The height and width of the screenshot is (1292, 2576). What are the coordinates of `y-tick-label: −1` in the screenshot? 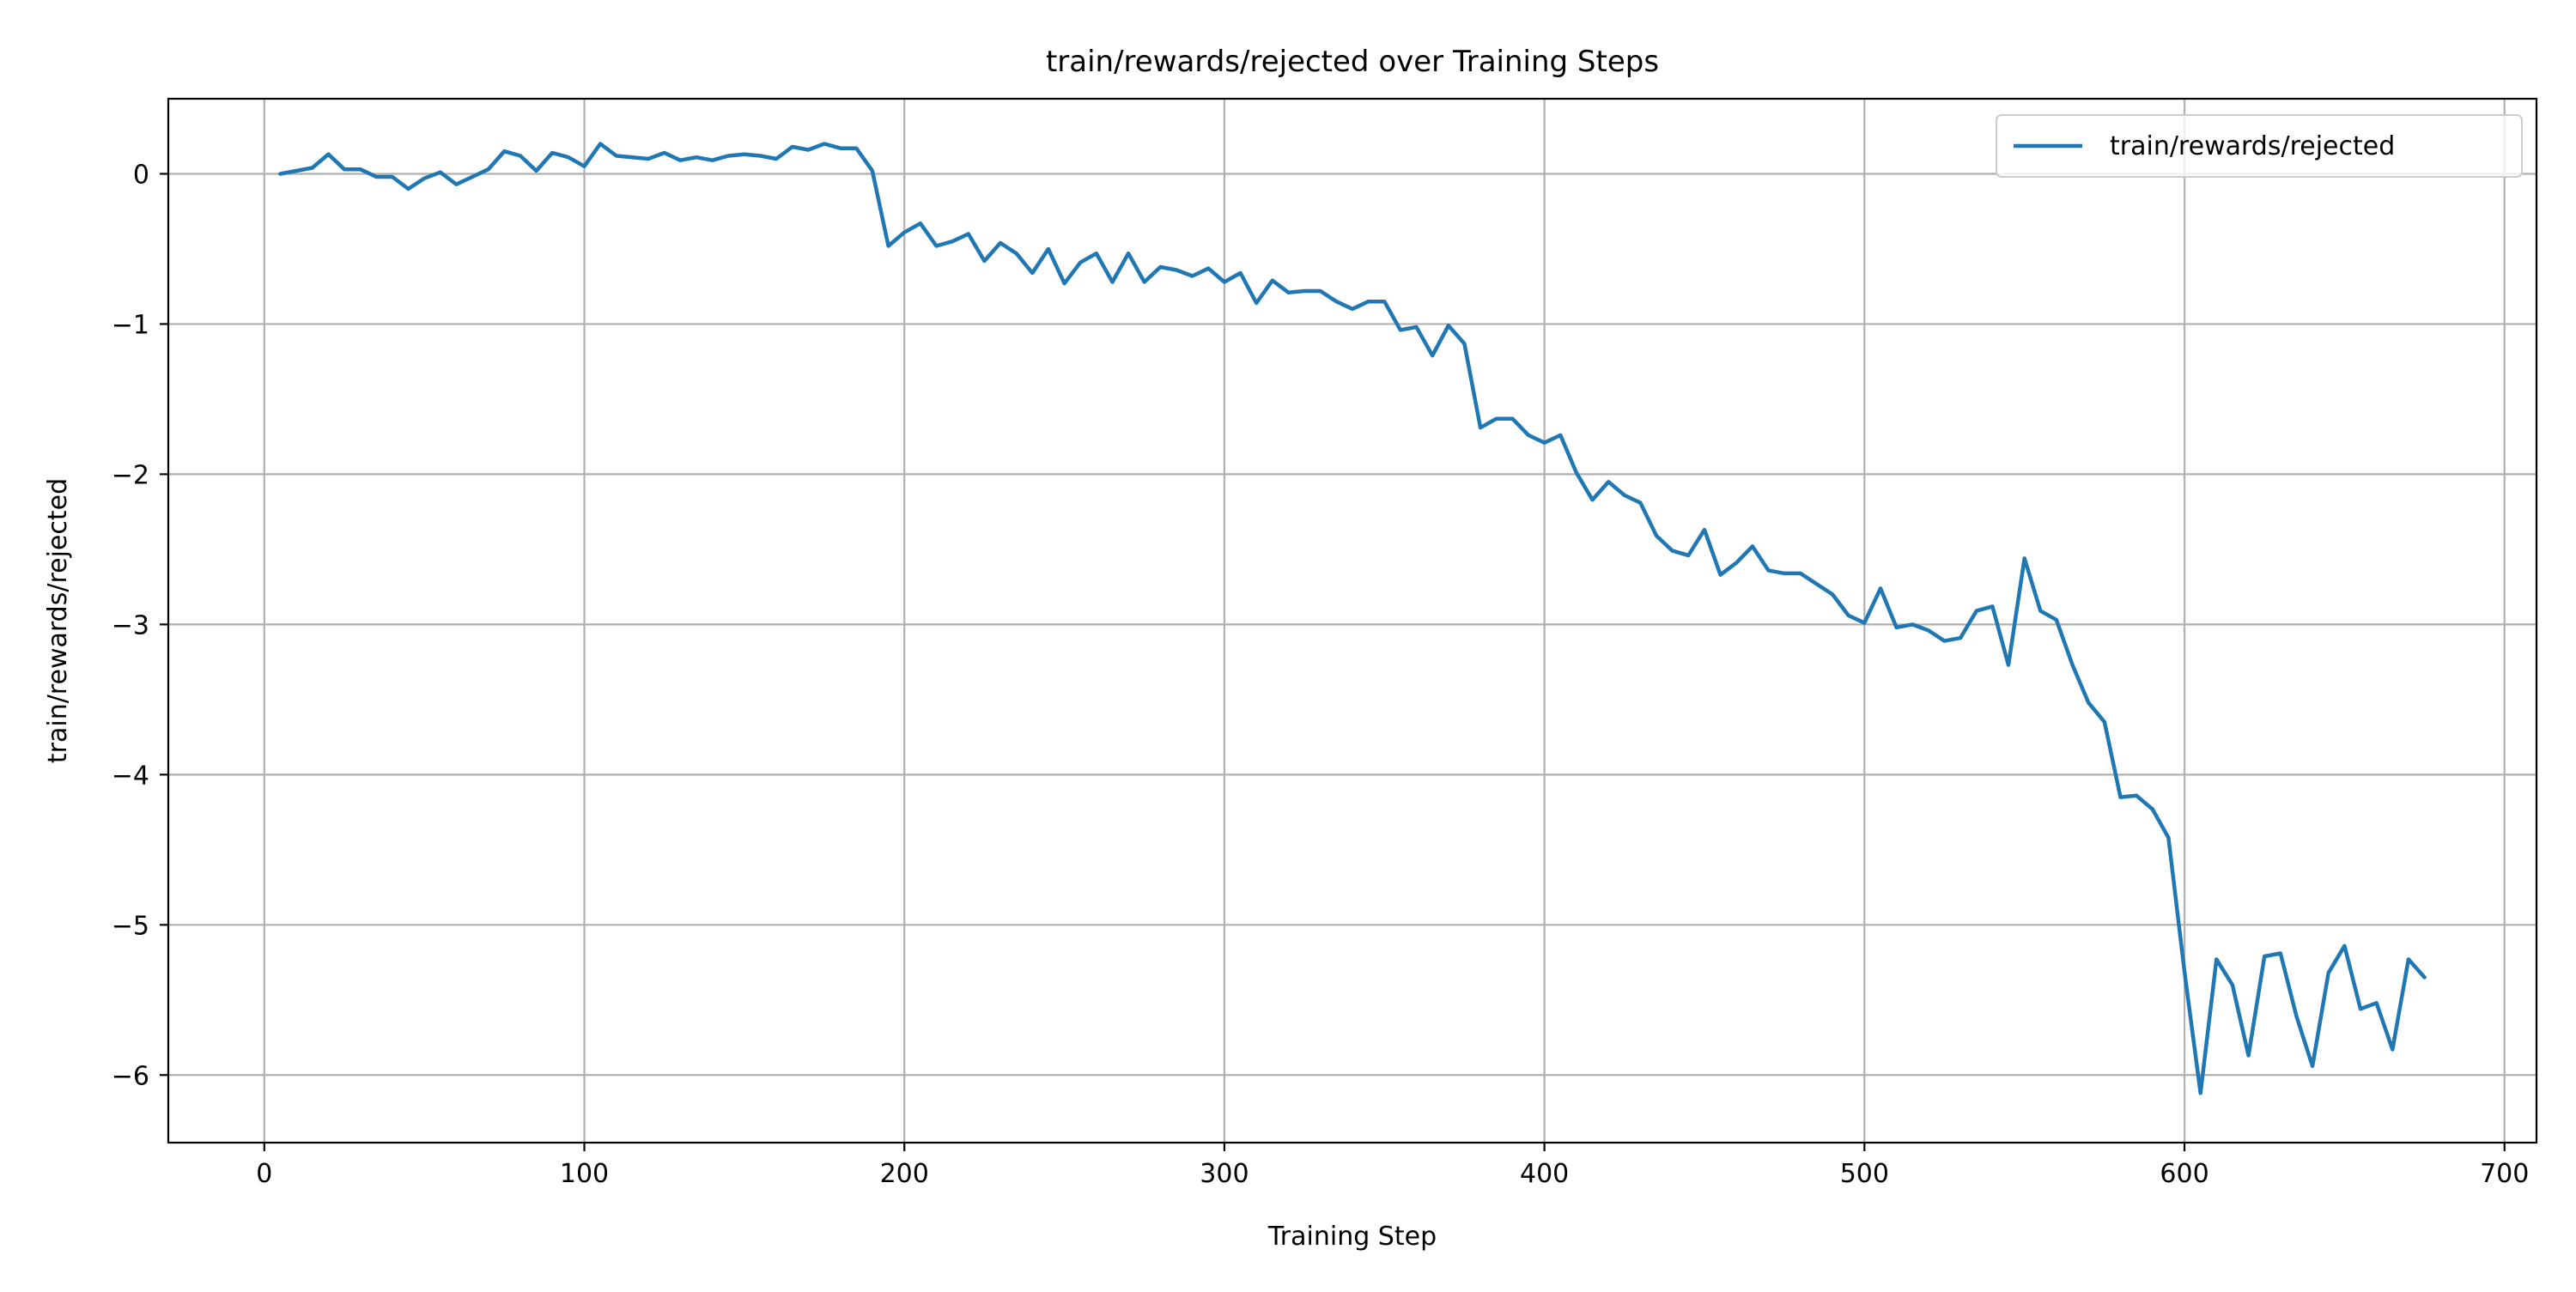 It's located at (130, 325).